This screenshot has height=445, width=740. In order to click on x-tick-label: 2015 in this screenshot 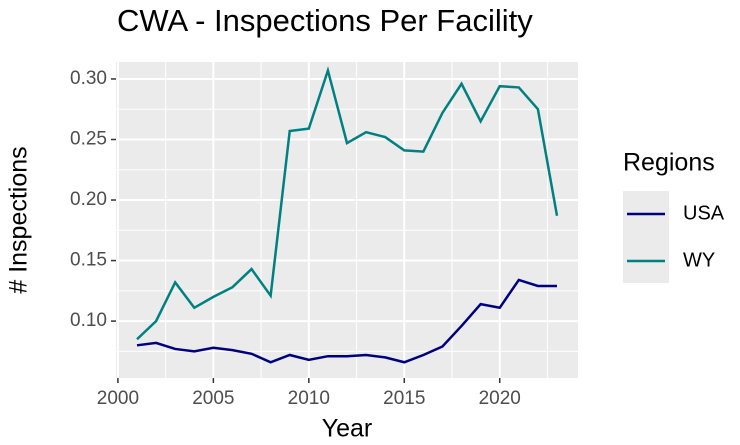, I will do `click(404, 398)`.